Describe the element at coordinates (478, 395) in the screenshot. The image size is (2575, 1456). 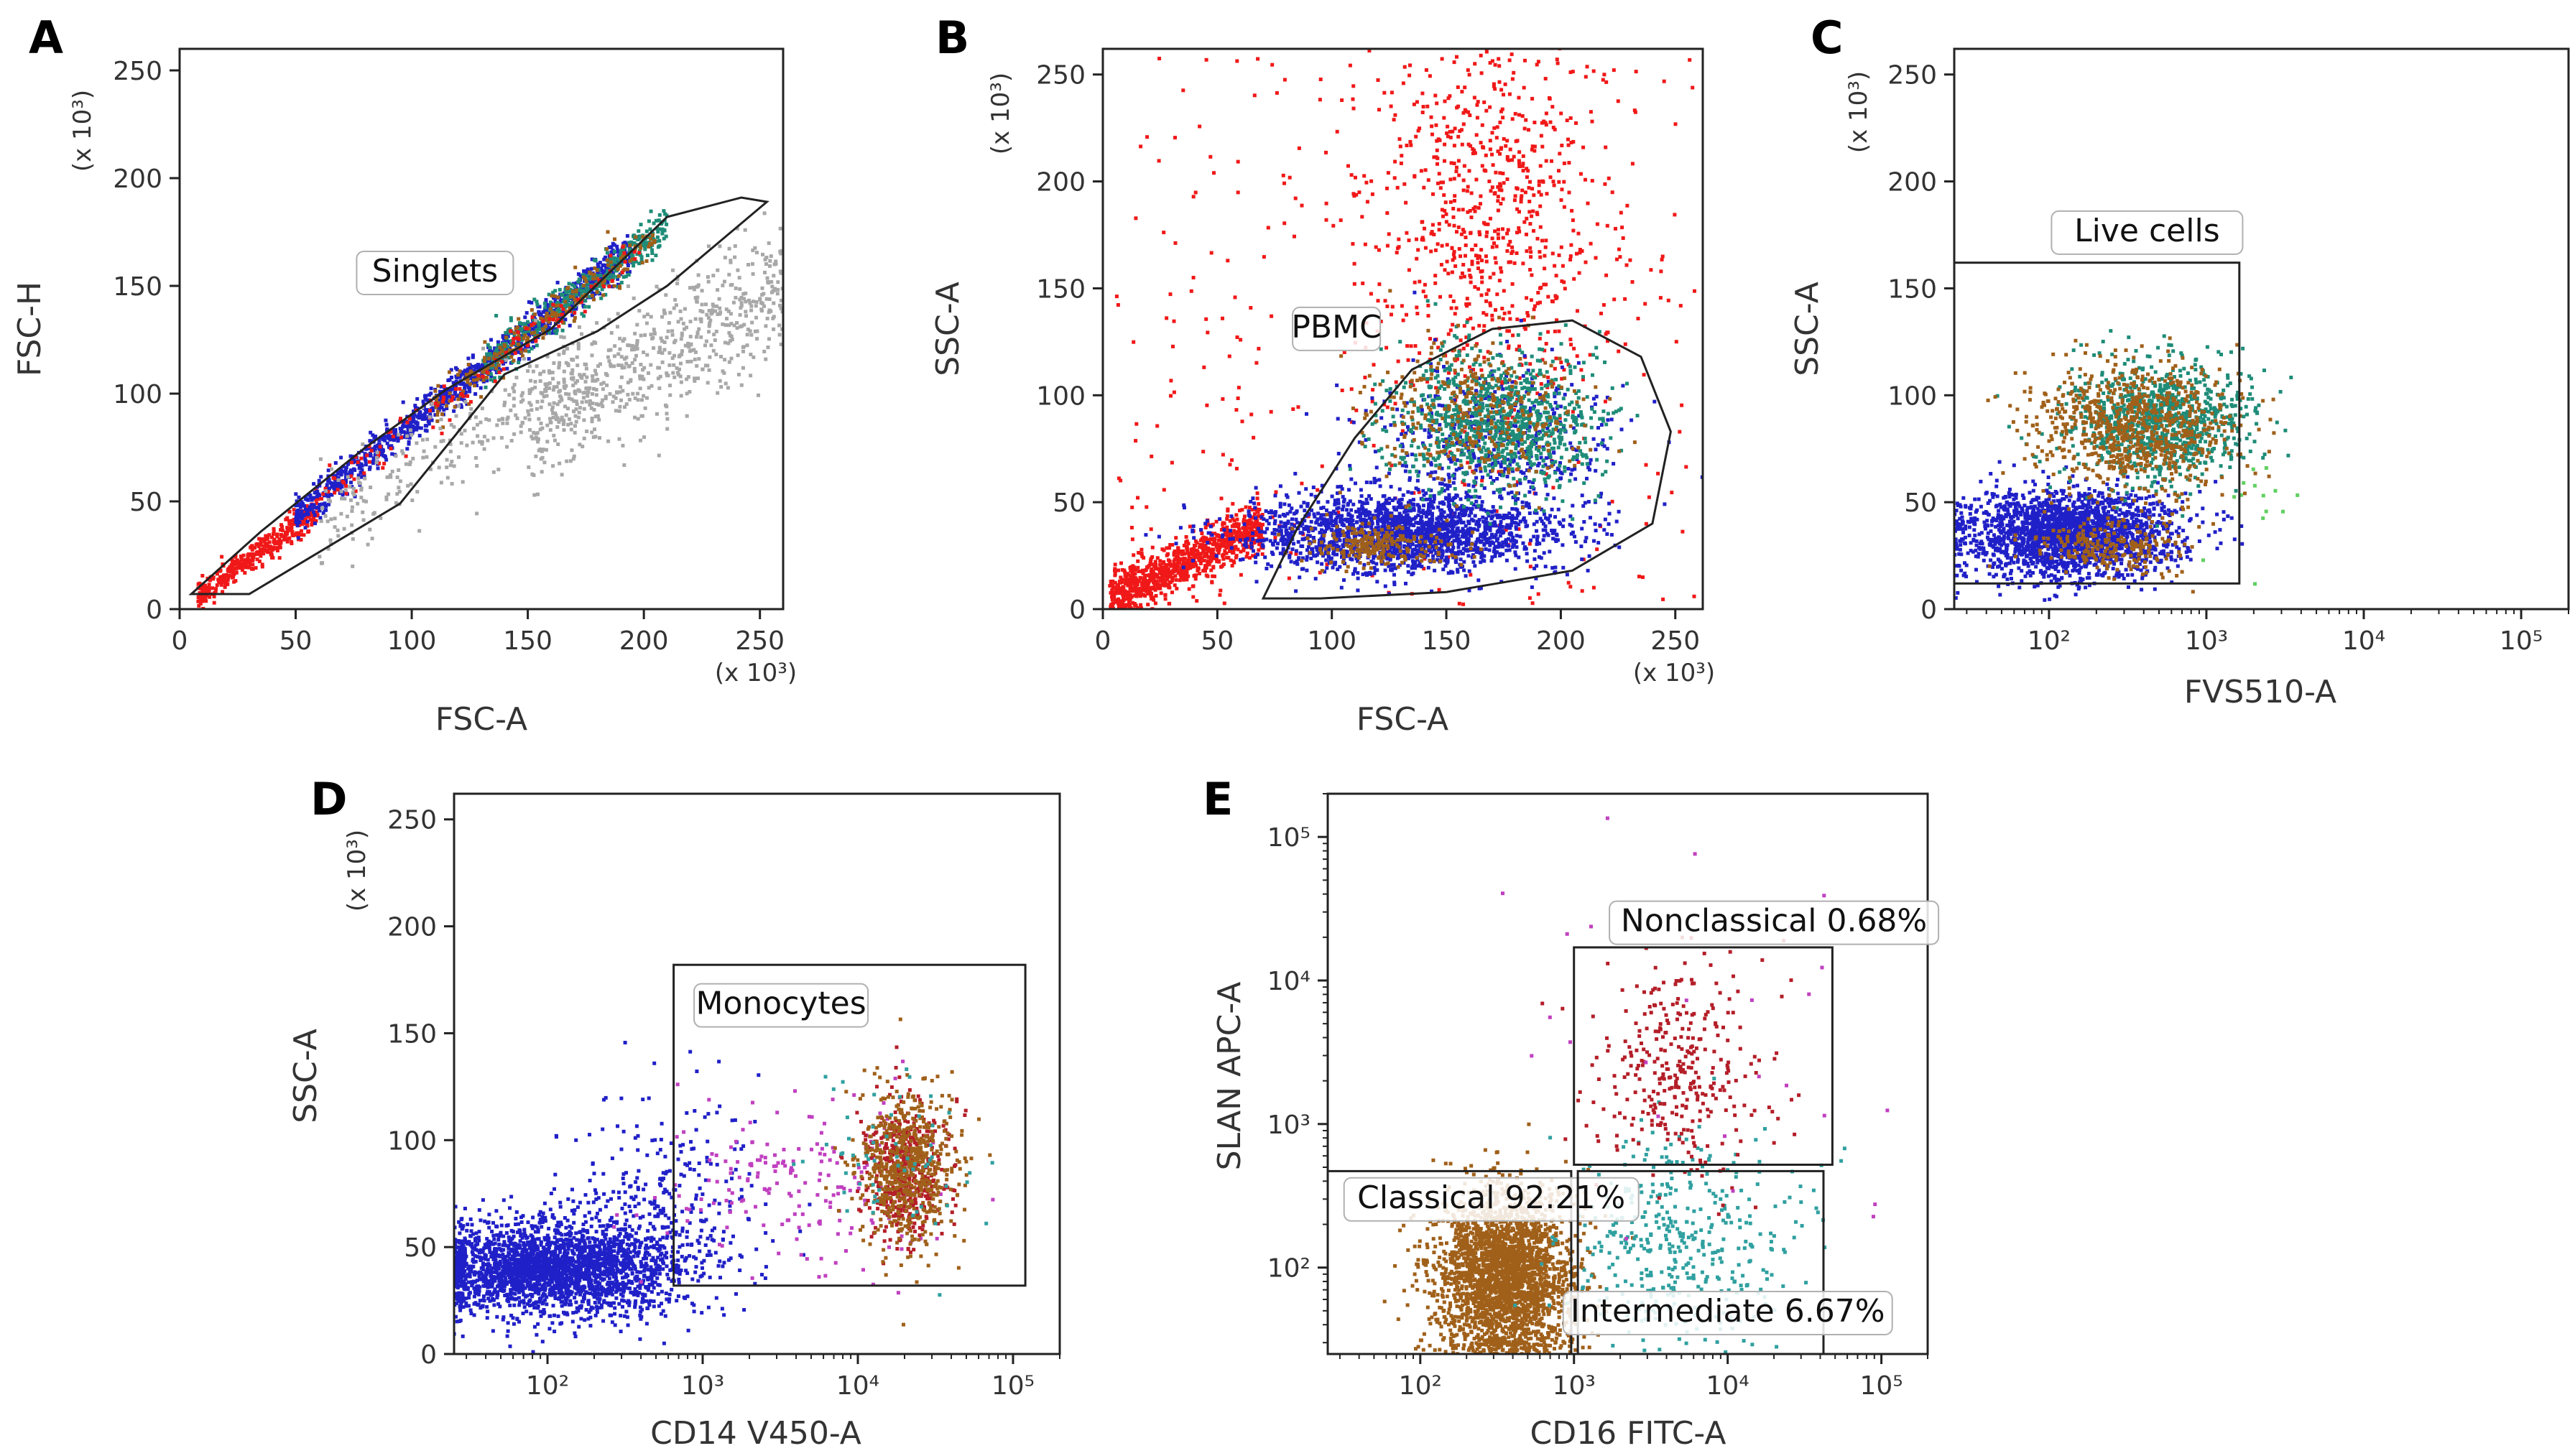
I see `gate-singlets` at that location.